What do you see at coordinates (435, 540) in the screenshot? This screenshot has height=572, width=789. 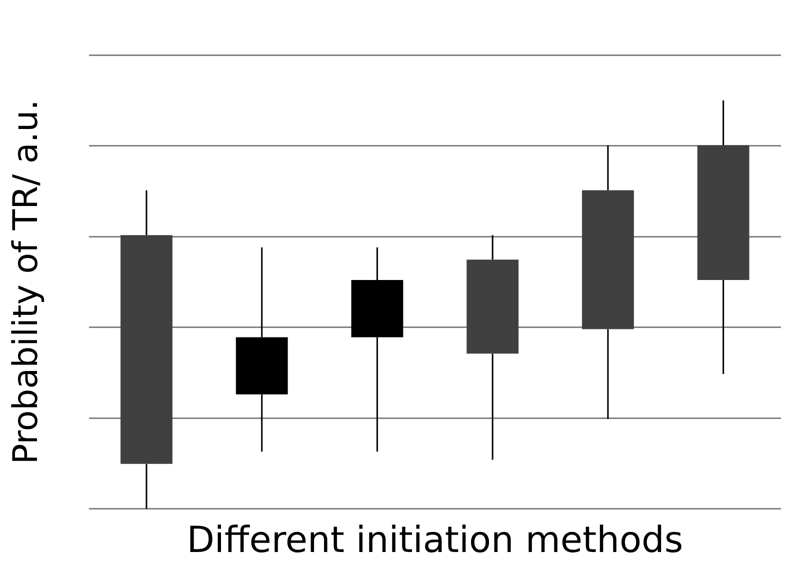 I see `x-axis-title: Different initiation methods` at bounding box center [435, 540].